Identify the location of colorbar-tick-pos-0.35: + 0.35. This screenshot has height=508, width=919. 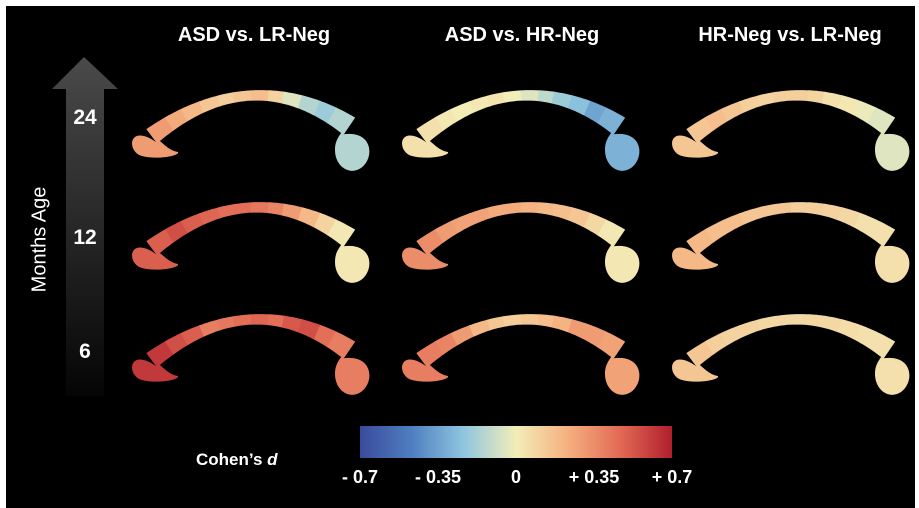
(594, 477).